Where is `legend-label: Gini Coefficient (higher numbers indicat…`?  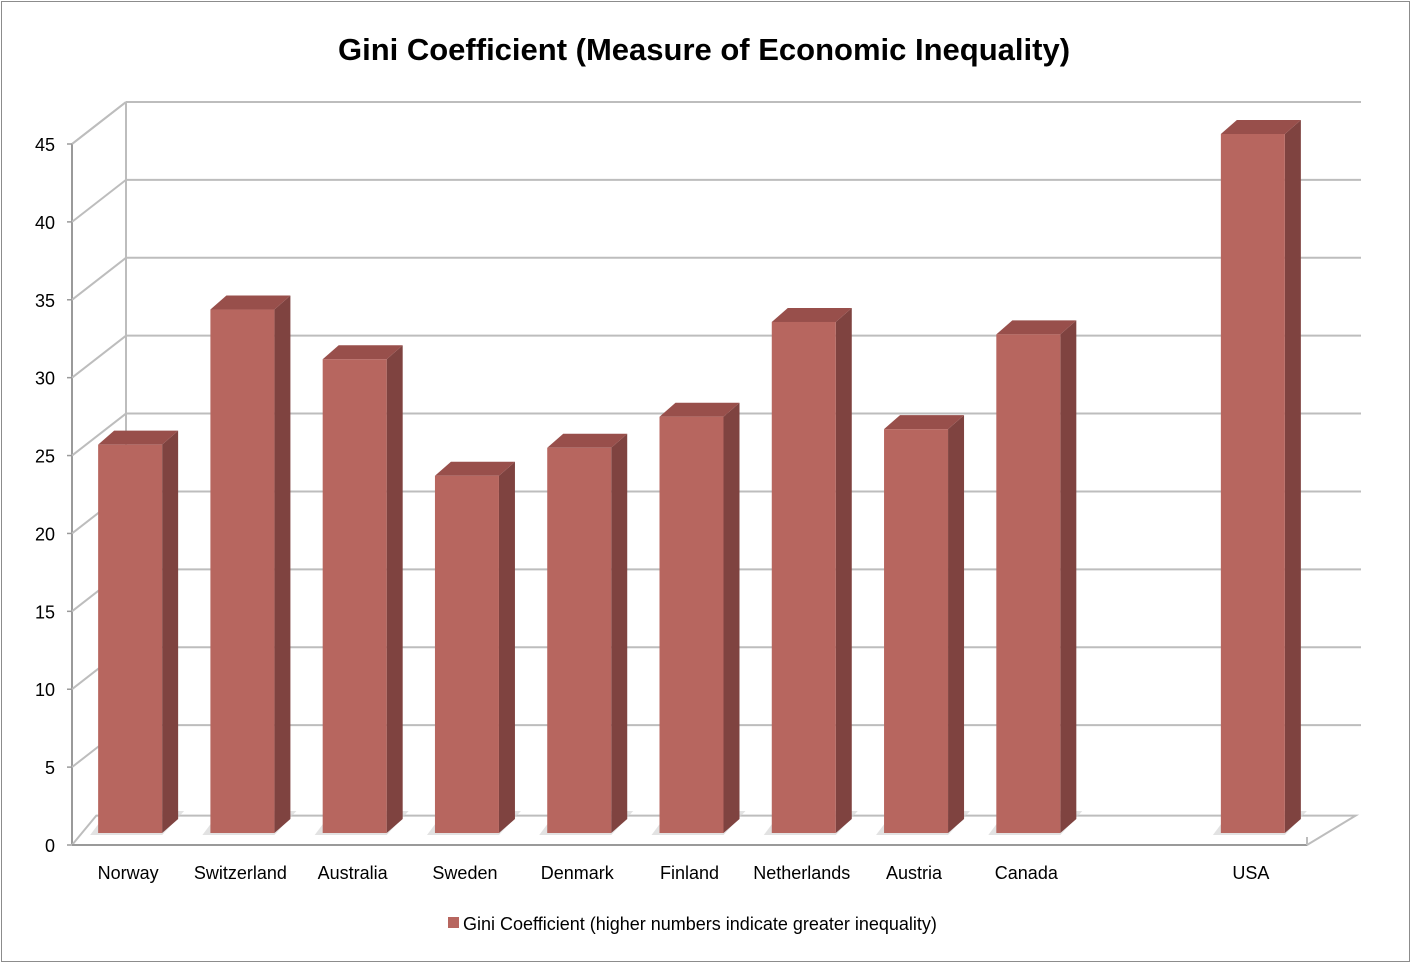
legend-label: Gini Coefficient (higher numbers indicat… is located at coordinates (700, 924).